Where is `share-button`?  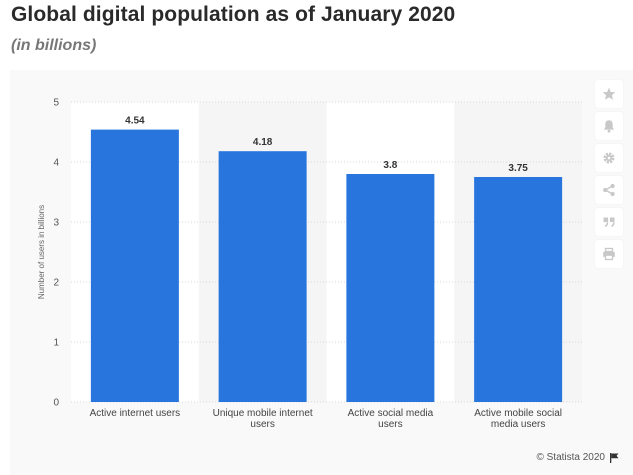
share-button is located at coordinates (609, 190).